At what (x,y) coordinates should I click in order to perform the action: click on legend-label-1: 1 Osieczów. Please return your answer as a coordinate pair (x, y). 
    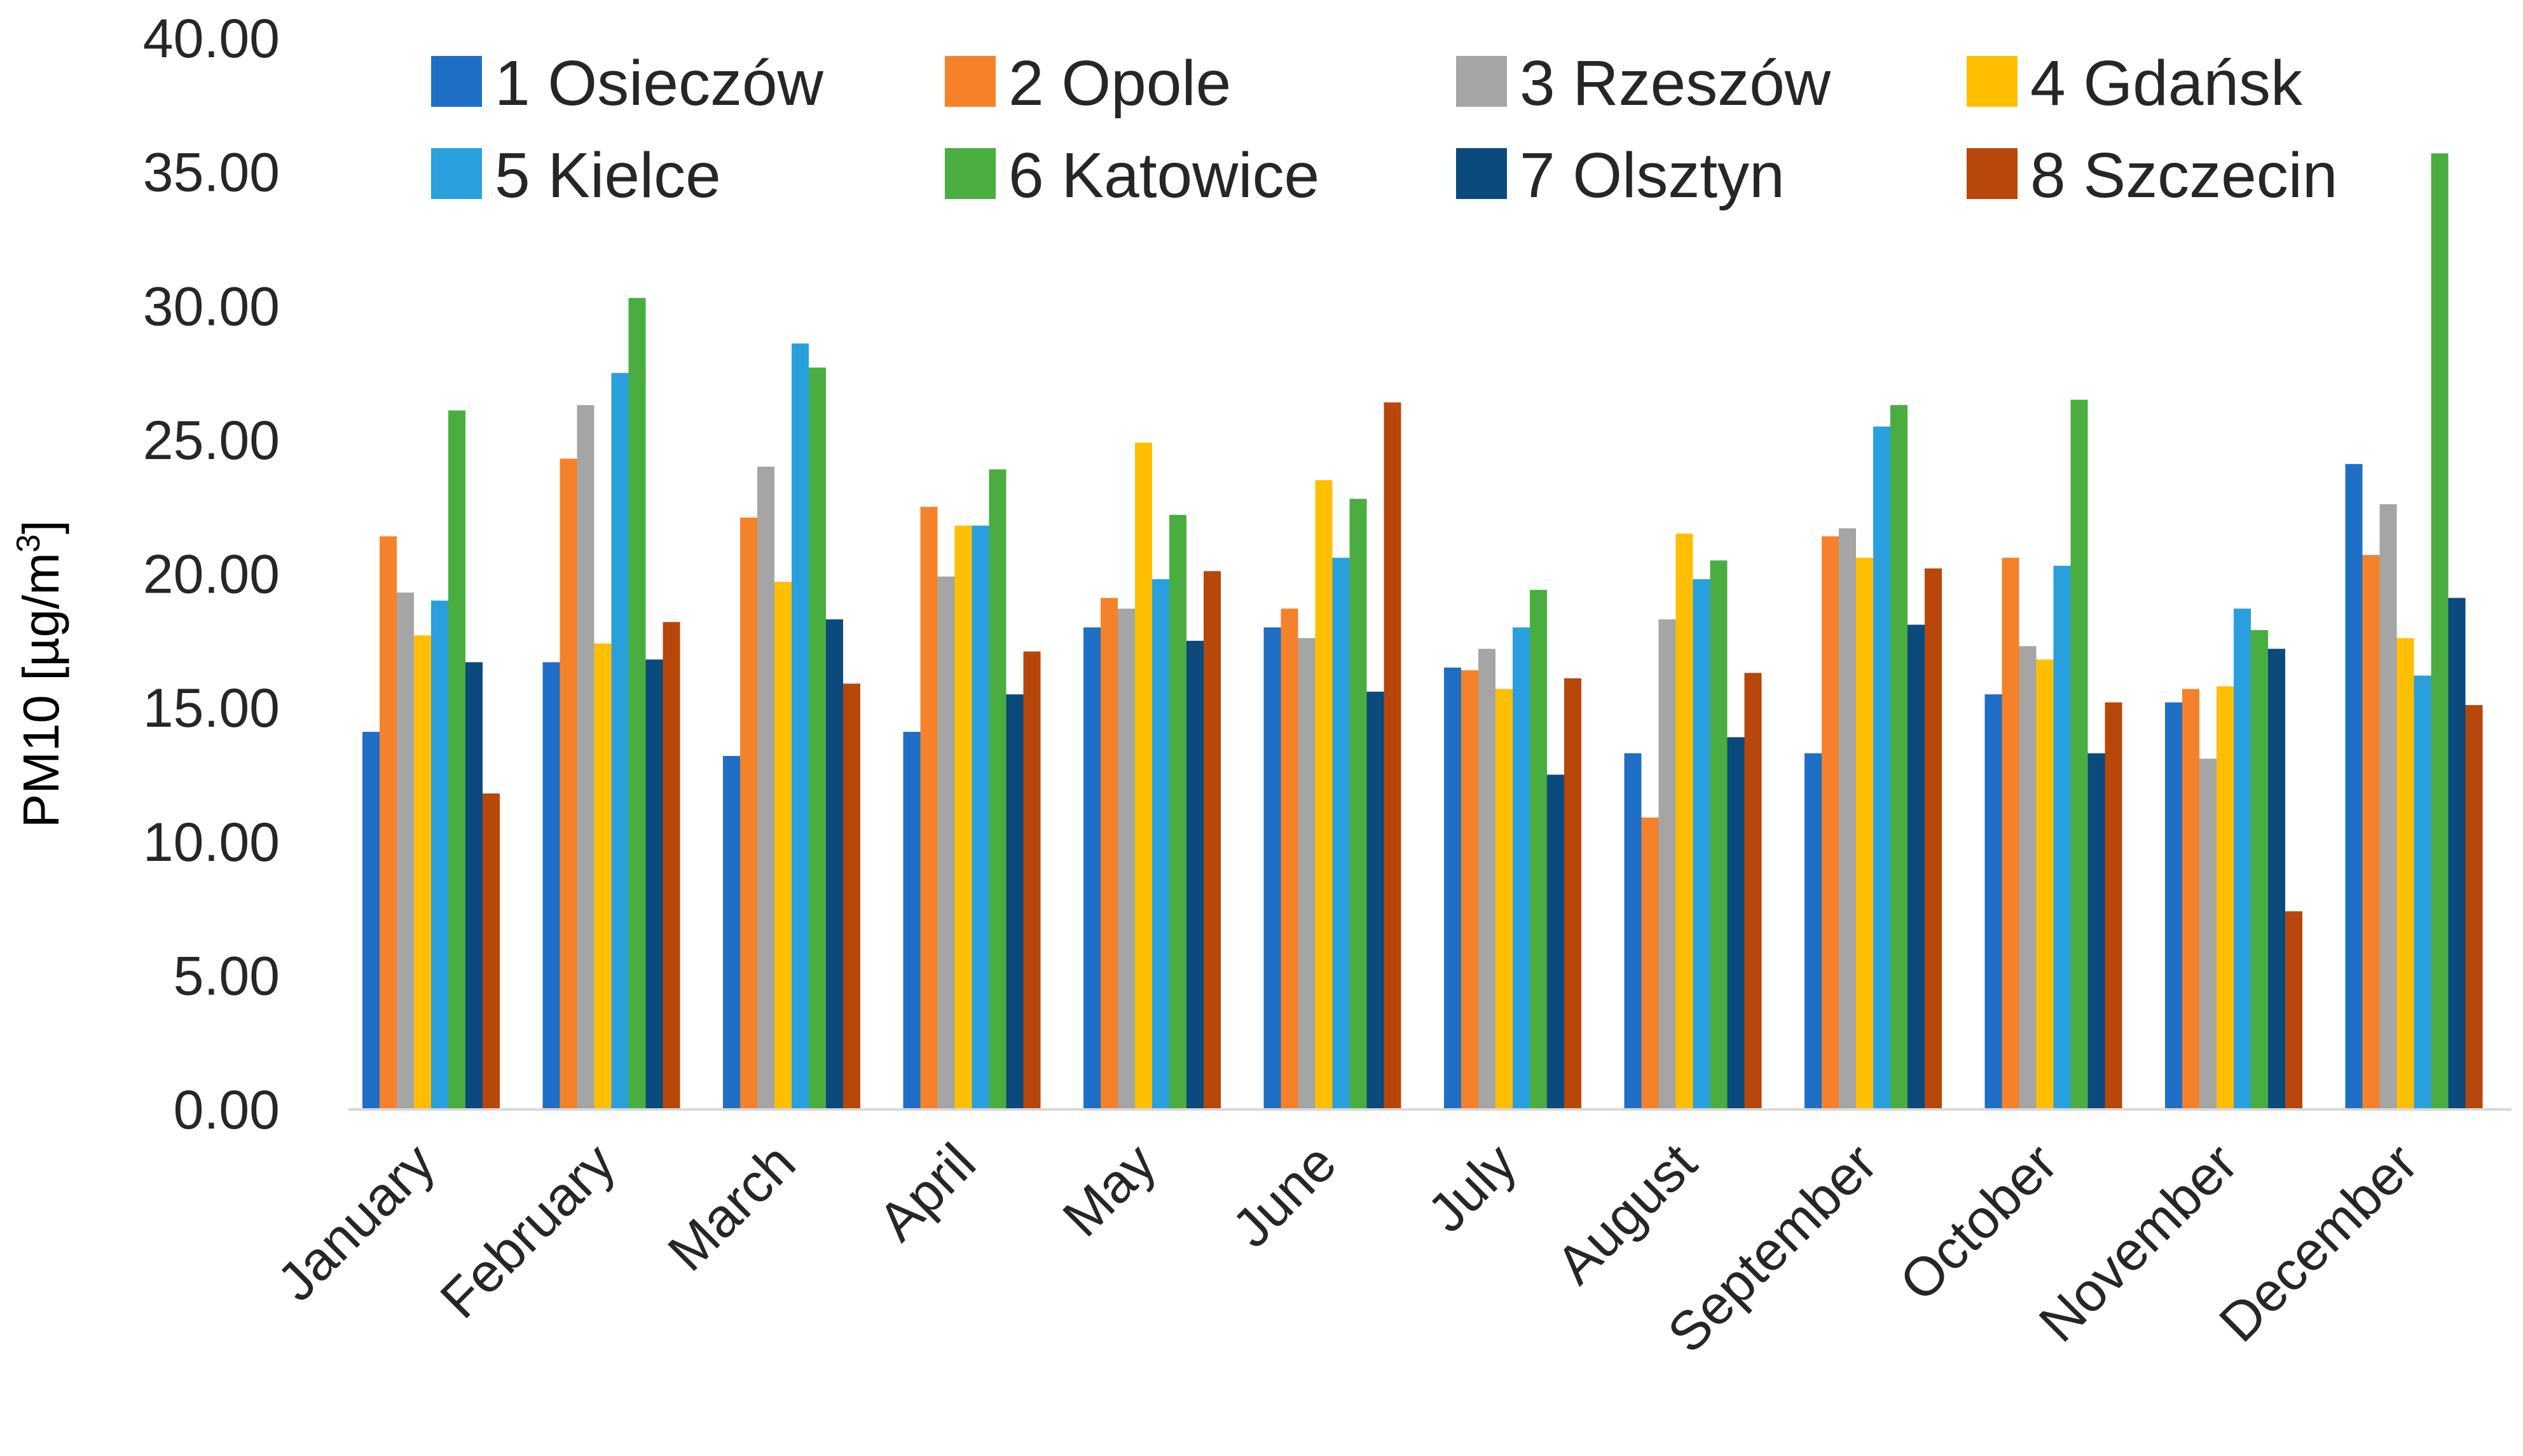
    Looking at the image, I should click on (659, 83).